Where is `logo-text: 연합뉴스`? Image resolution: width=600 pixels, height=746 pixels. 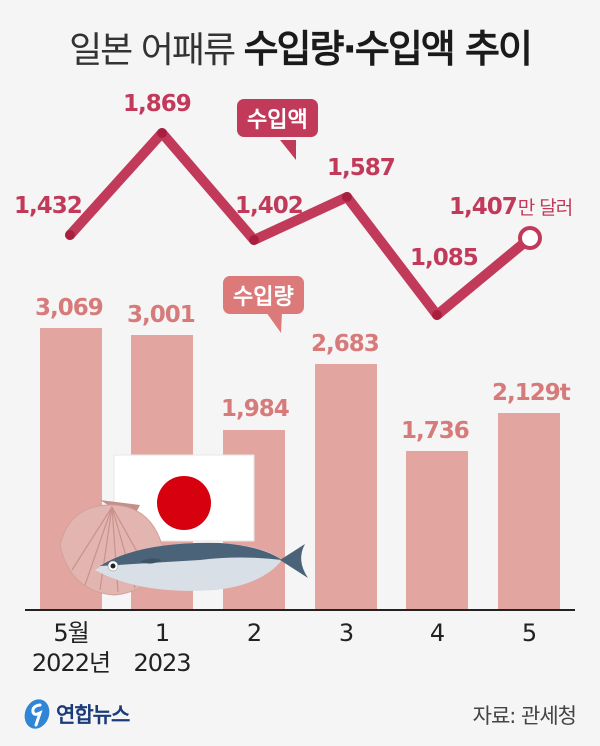
logo-text: 연합뉴스 is located at coordinates (93, 715).